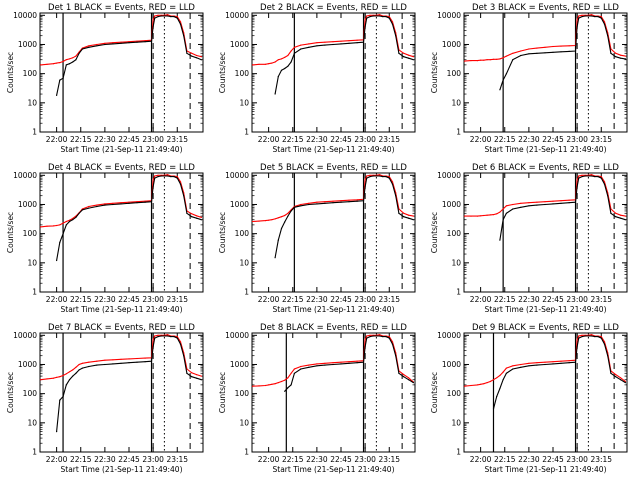  What do you see at coordinates (449, 175) in the screenshot?
I see `det6-y-tick-label: 10000` at bounding box center [449, 175].